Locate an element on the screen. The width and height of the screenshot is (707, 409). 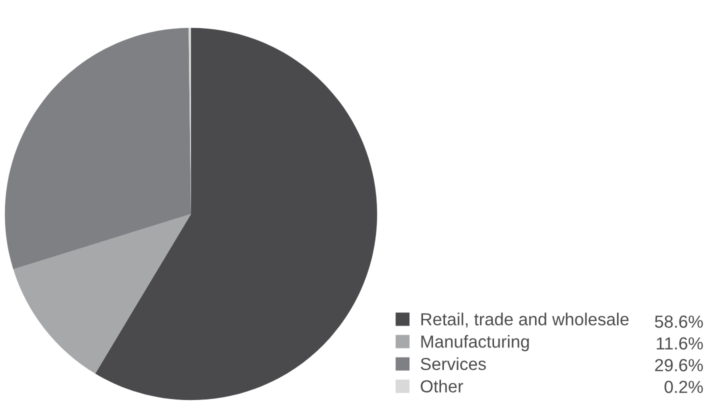
data-label: 29.6% is located at coordinates (679, 365).